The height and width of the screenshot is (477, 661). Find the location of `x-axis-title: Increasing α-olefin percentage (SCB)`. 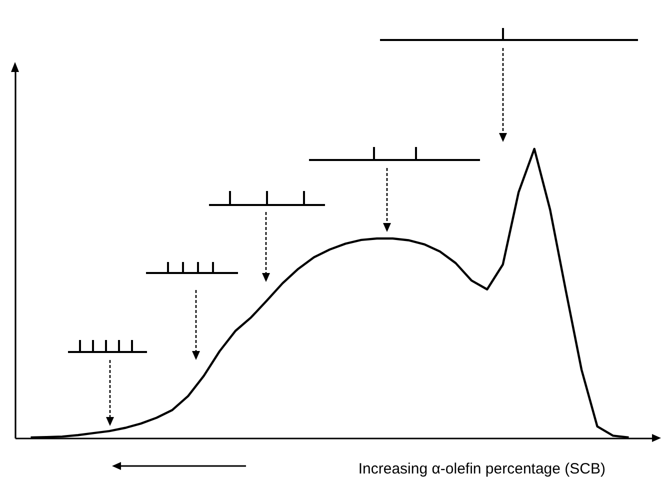

x-axis-title: Increasing α-olefin percentage (SCB) is located at coordinates (482, 468).